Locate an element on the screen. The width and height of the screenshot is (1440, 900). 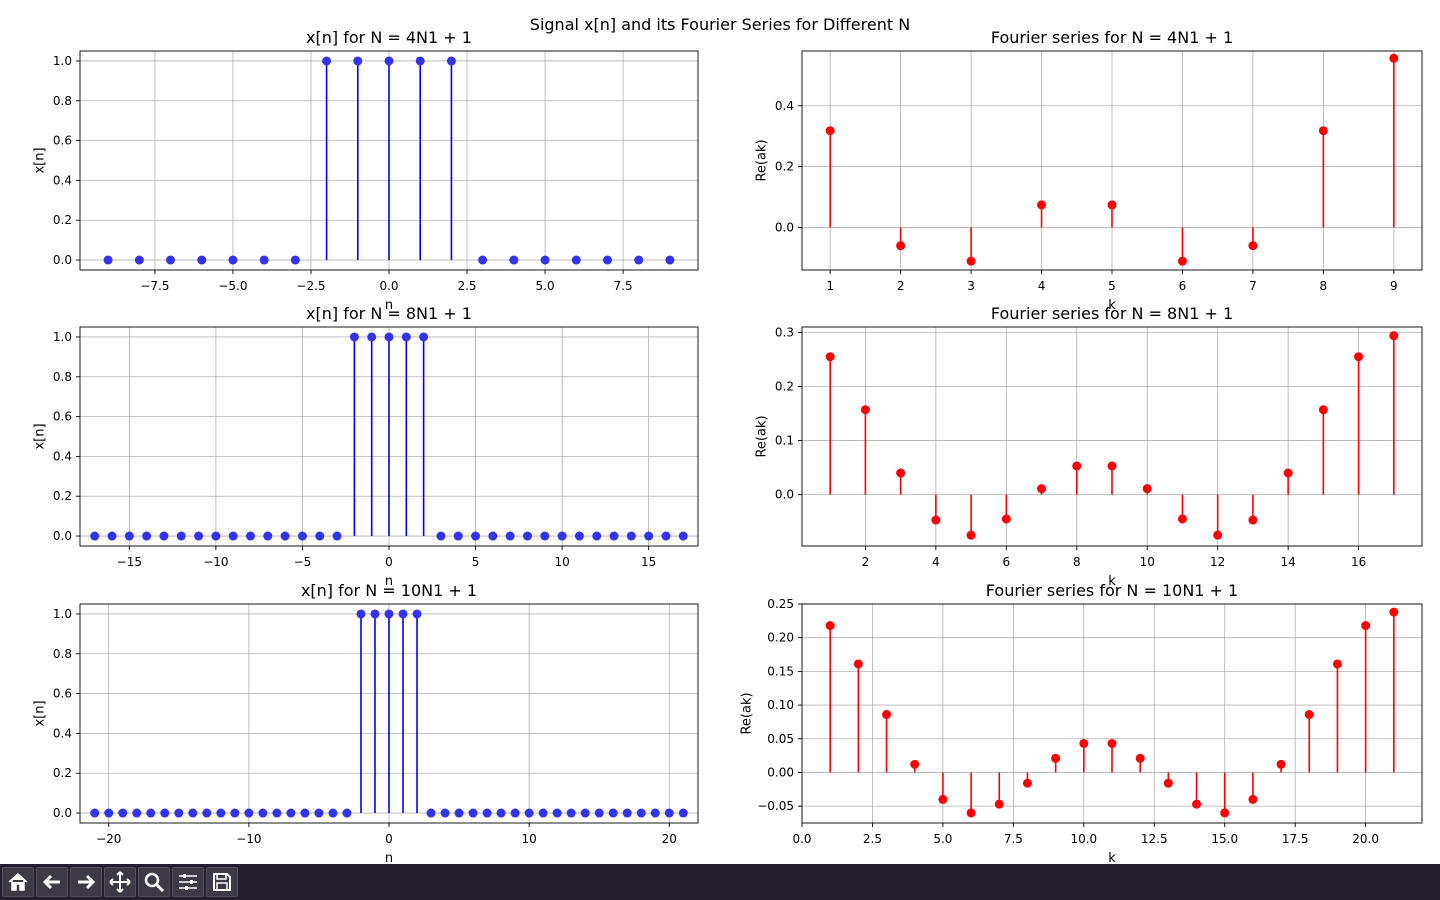
zoom-button is located at coordinates (154, 882).